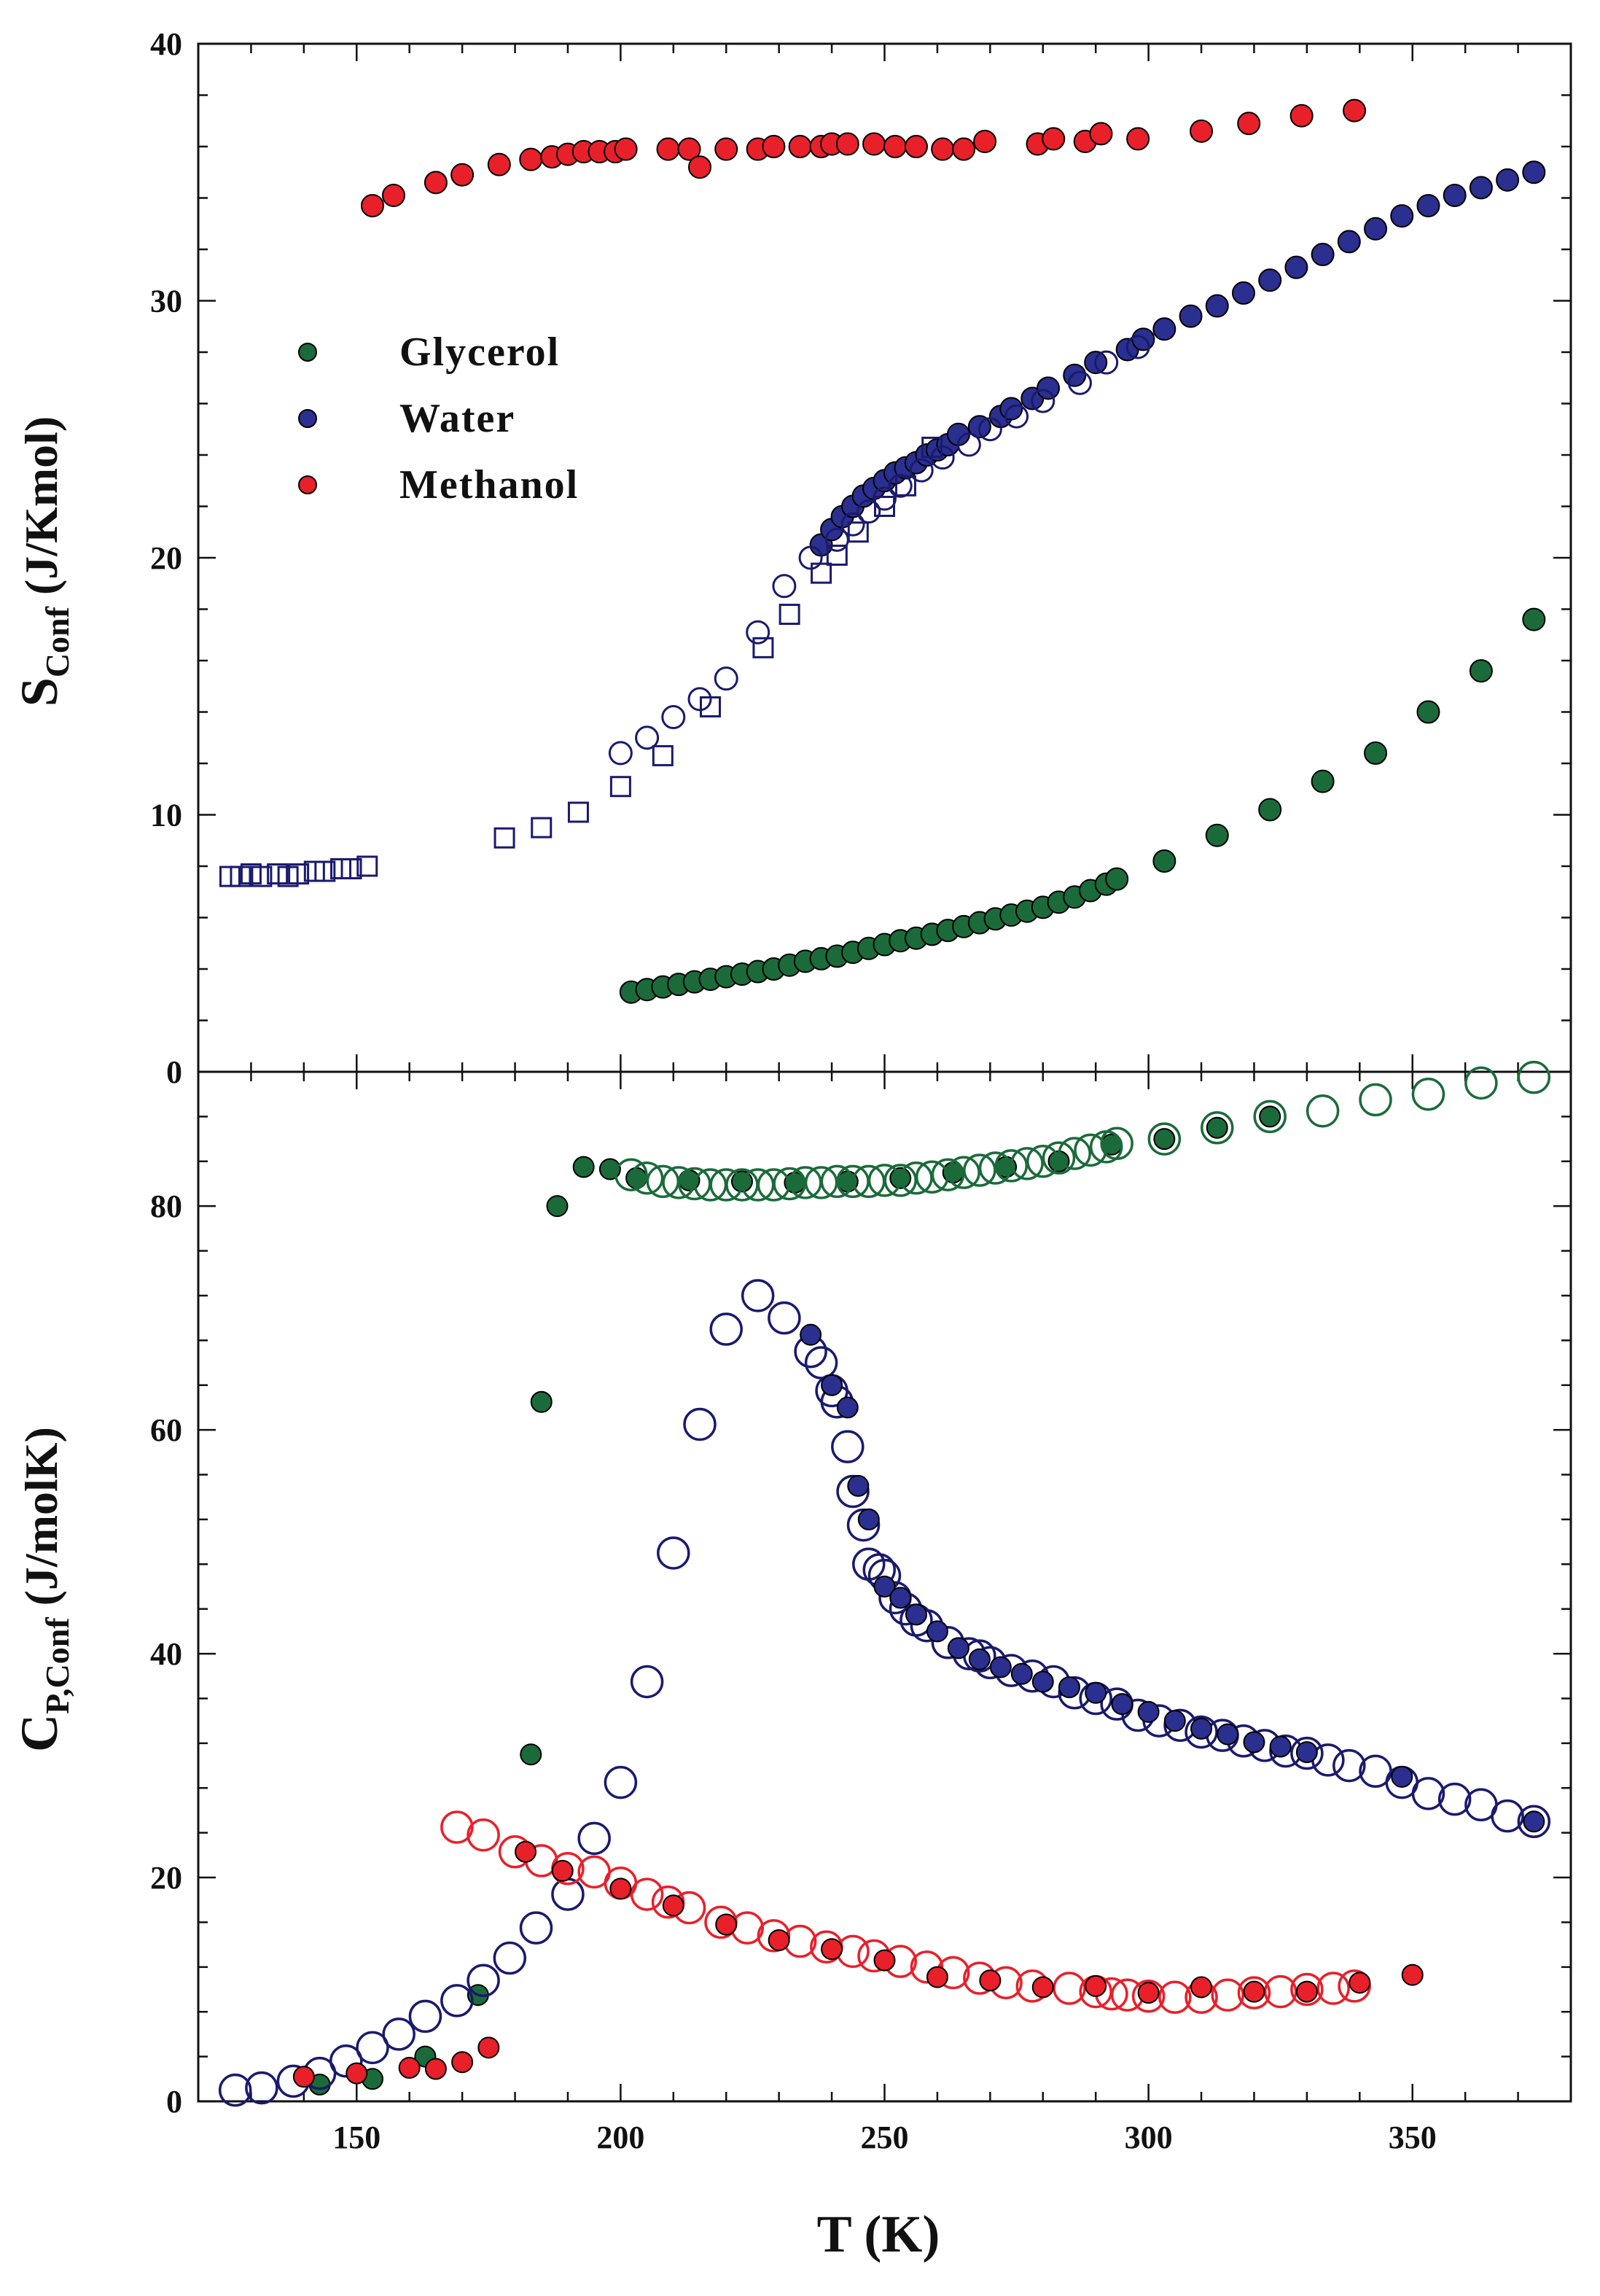  Describe the element at coordinates (457, 419) in the screenshot. I see `legend-label-water: Water` at that location.